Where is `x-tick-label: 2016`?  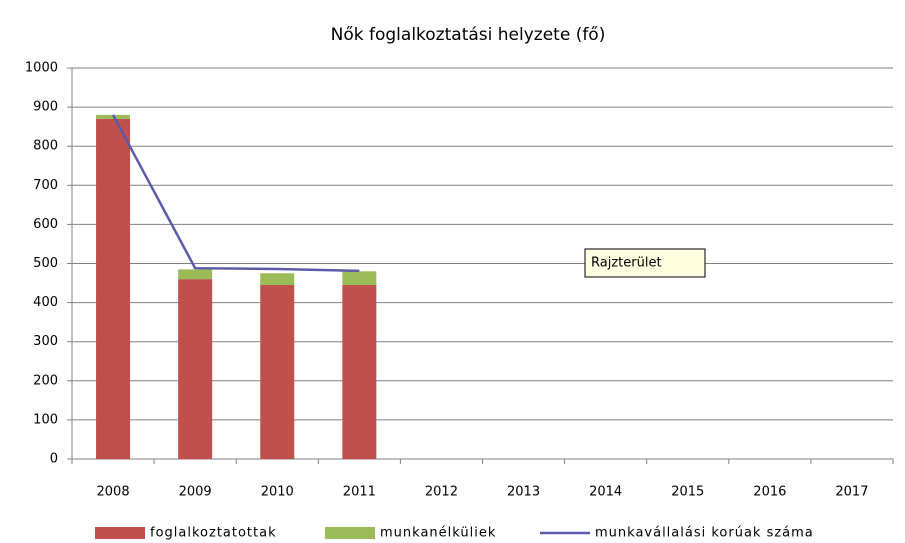 x-tick-label: 2016 is located at coordinates (769, 492).